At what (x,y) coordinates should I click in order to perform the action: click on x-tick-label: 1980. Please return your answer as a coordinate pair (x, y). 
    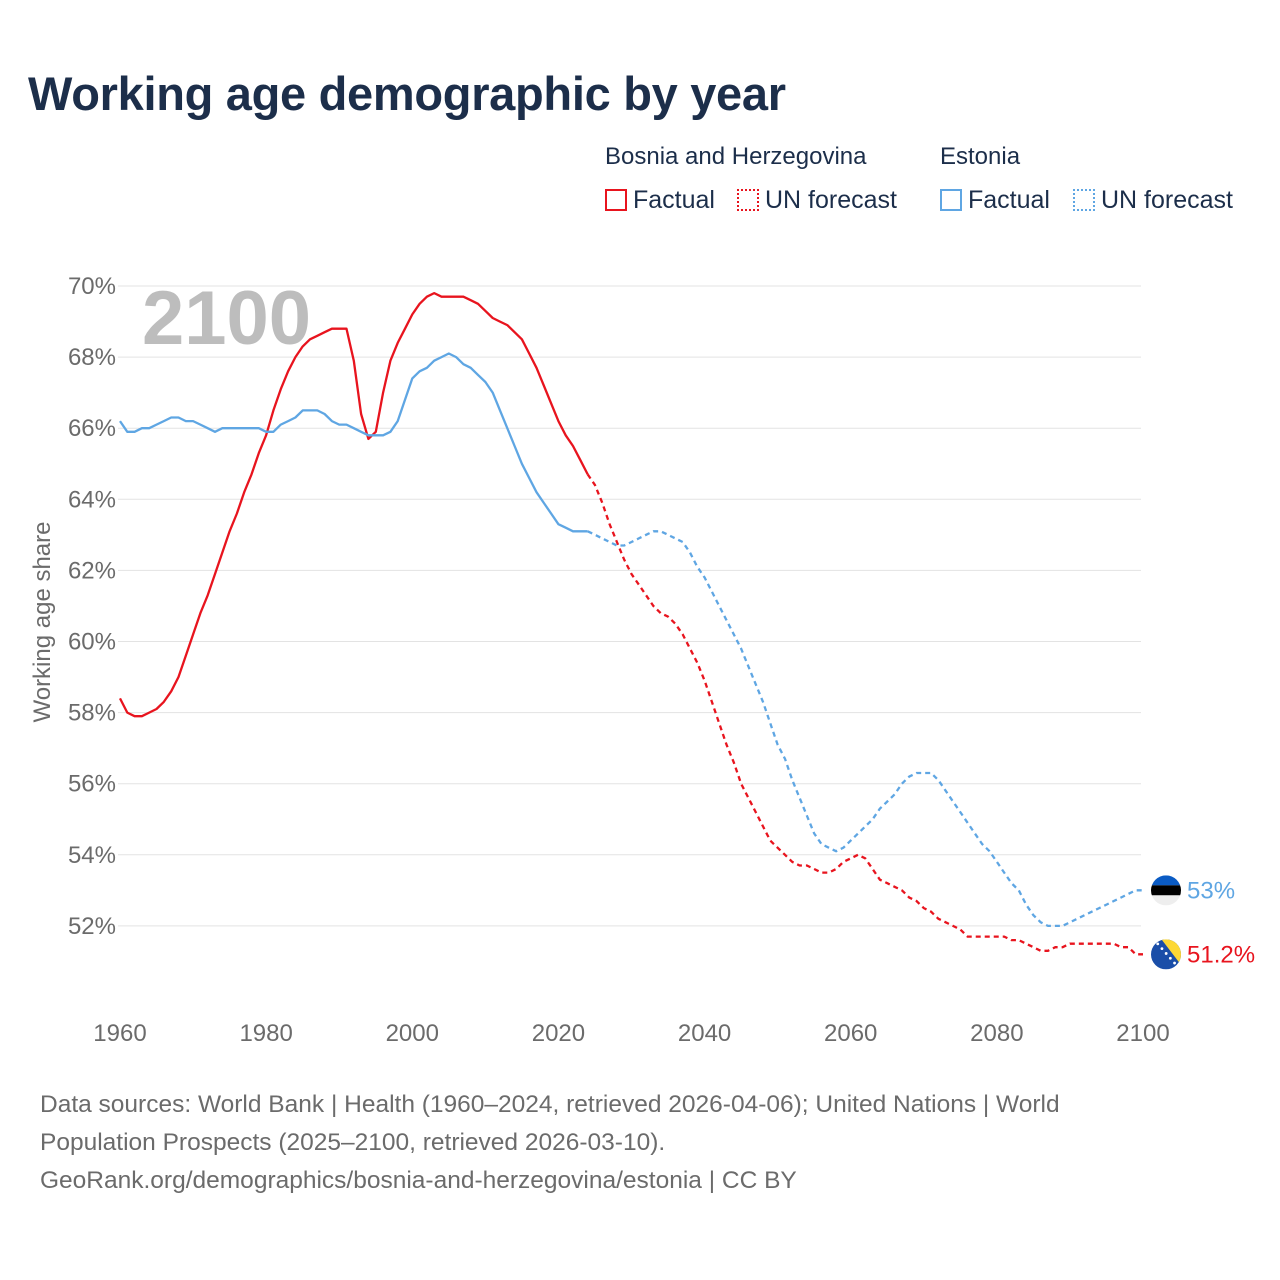
    Looking at the image, I should click on (265, 1033).